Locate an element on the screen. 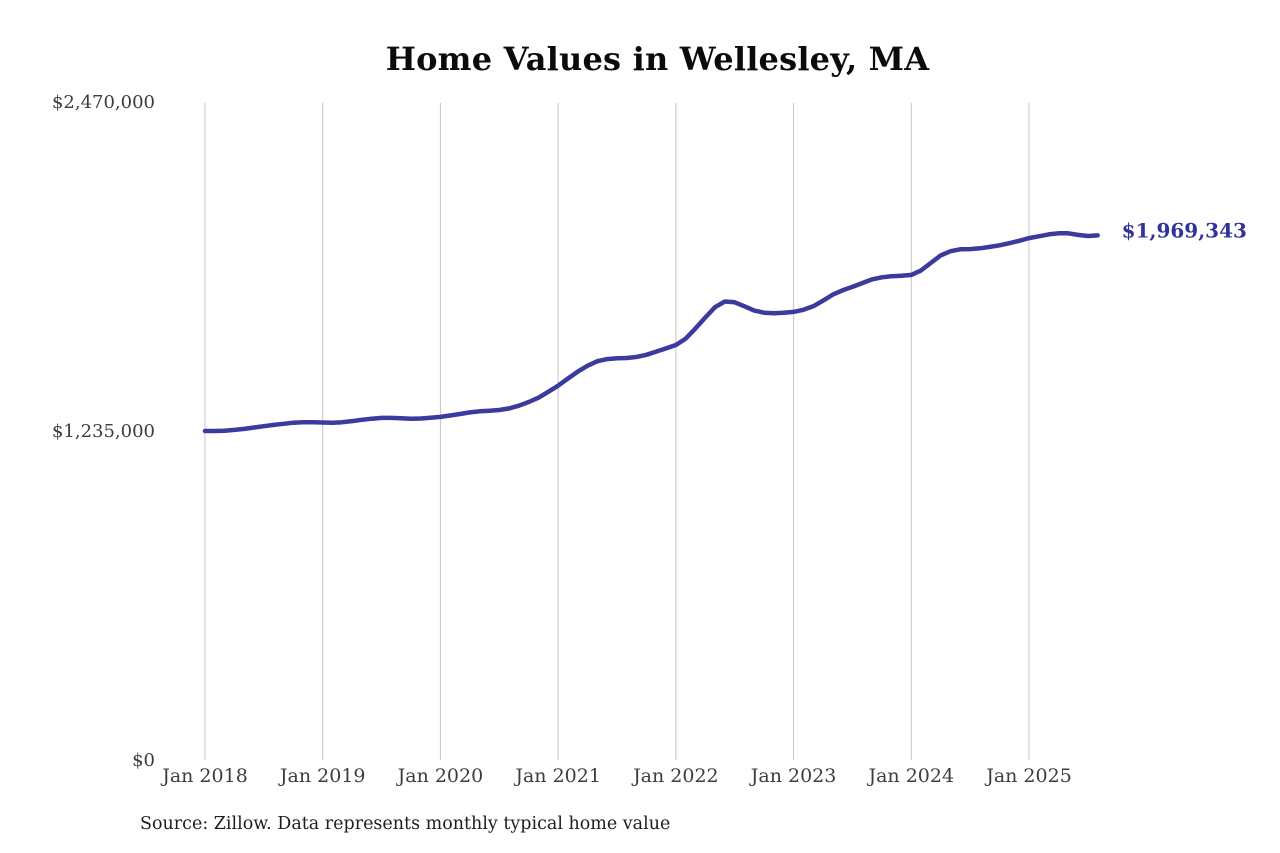 The height and width of the screenshot is (853, 1280). x-axis-tick-label: Jan 2020 is located at coordinates (440, 776).